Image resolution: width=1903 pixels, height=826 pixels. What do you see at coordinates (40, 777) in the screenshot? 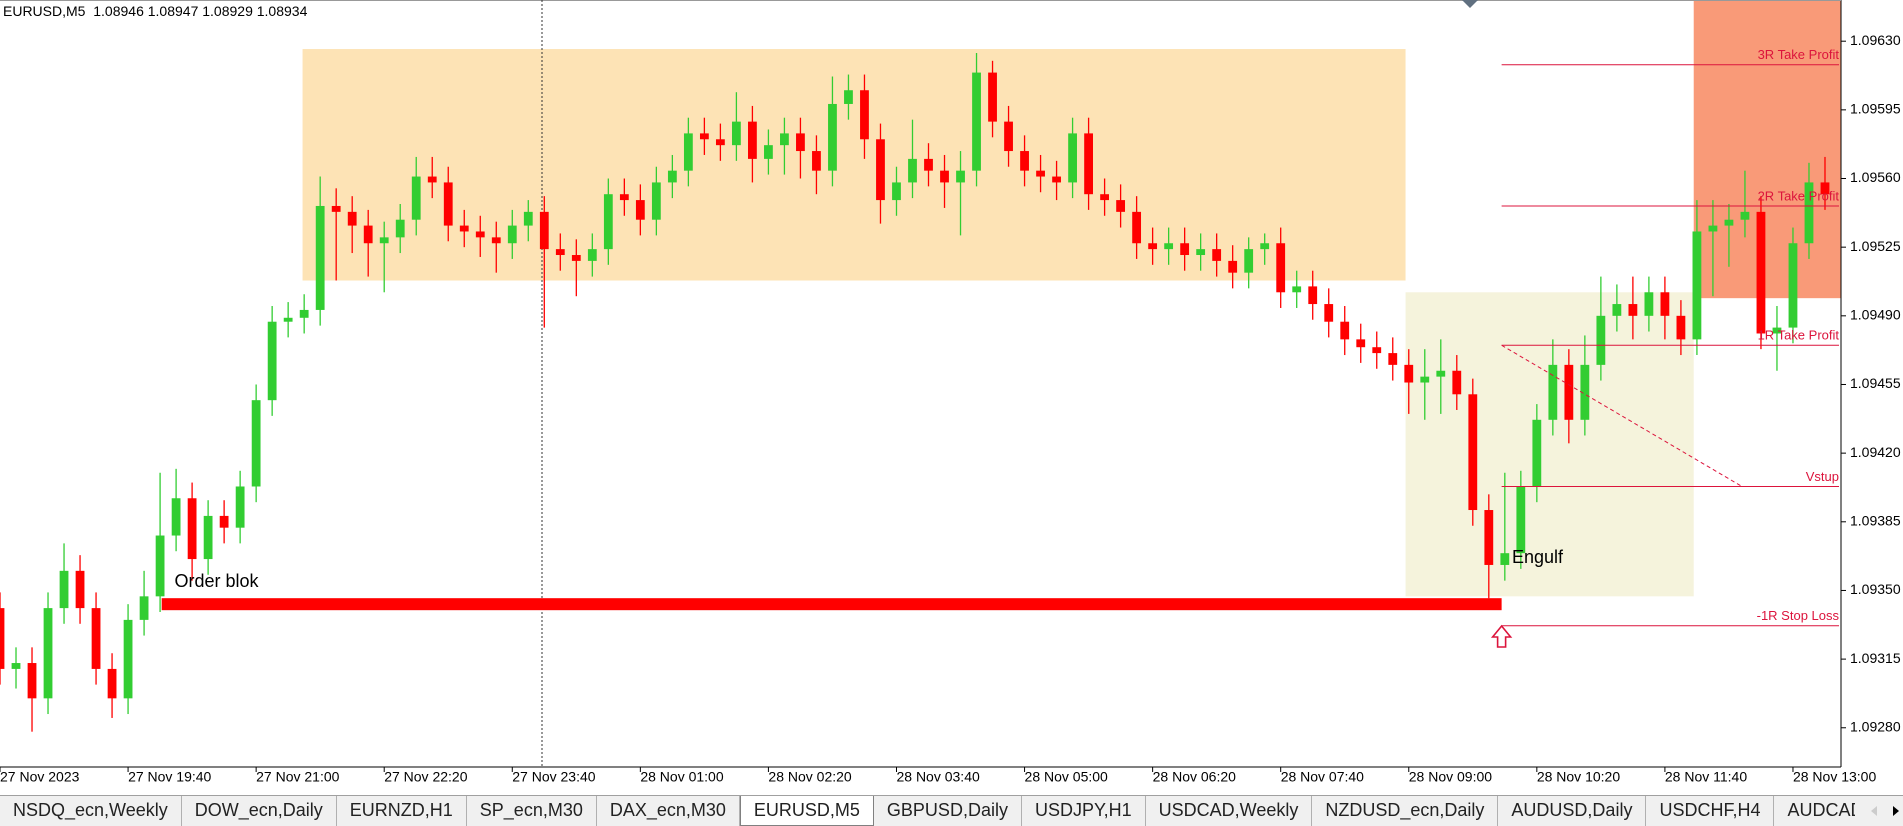
I see `x-tick-label: 27 Nov 2023` at bounding box center [40, 777].